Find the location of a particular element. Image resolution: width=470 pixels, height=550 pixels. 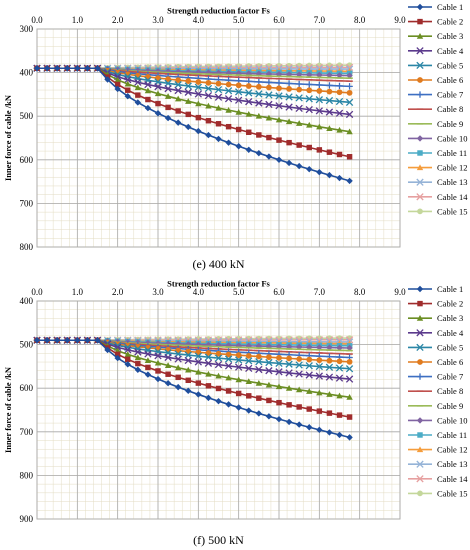

legend-label: Cable 10 is located at coordinates (452, 138).